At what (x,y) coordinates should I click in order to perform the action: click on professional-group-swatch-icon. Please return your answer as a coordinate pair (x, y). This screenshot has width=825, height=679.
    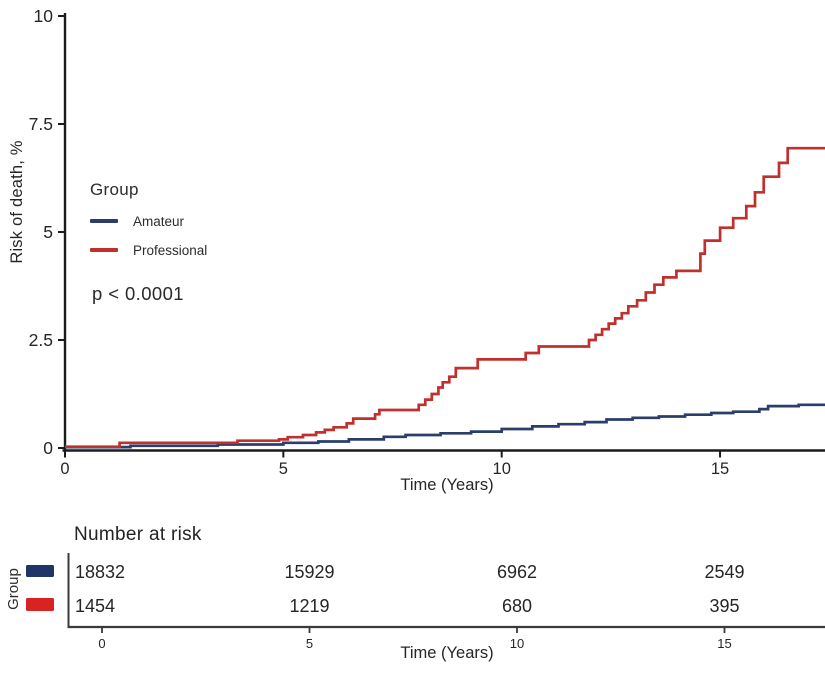
    Looking at the image, I should click on (40, 604).